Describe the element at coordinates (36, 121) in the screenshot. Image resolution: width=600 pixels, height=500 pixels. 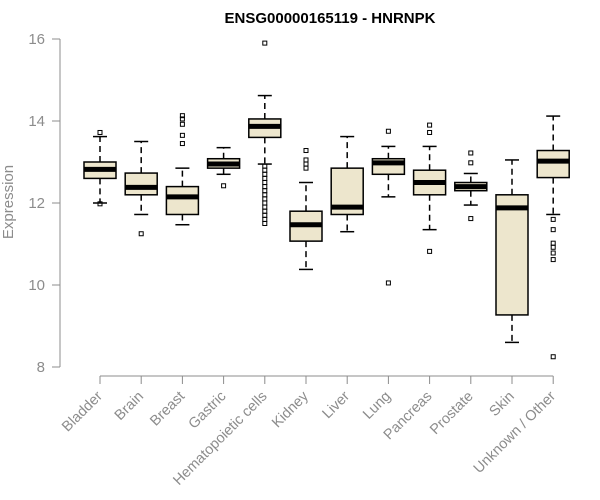
I see `y-tick-label: 14` at that location.